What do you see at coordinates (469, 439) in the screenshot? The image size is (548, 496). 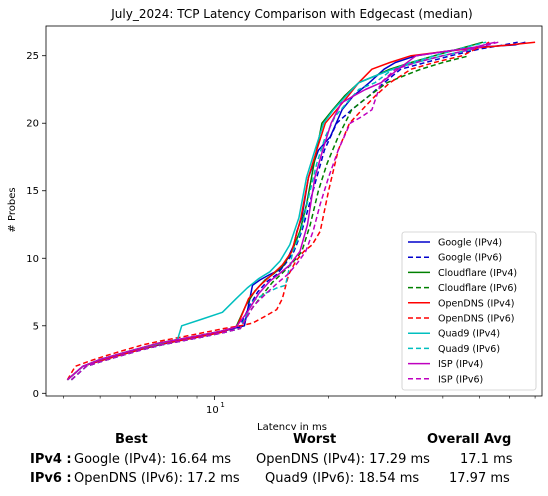 I see `stats-header-avg: Overall Avg` at bounding box center [469, 439].